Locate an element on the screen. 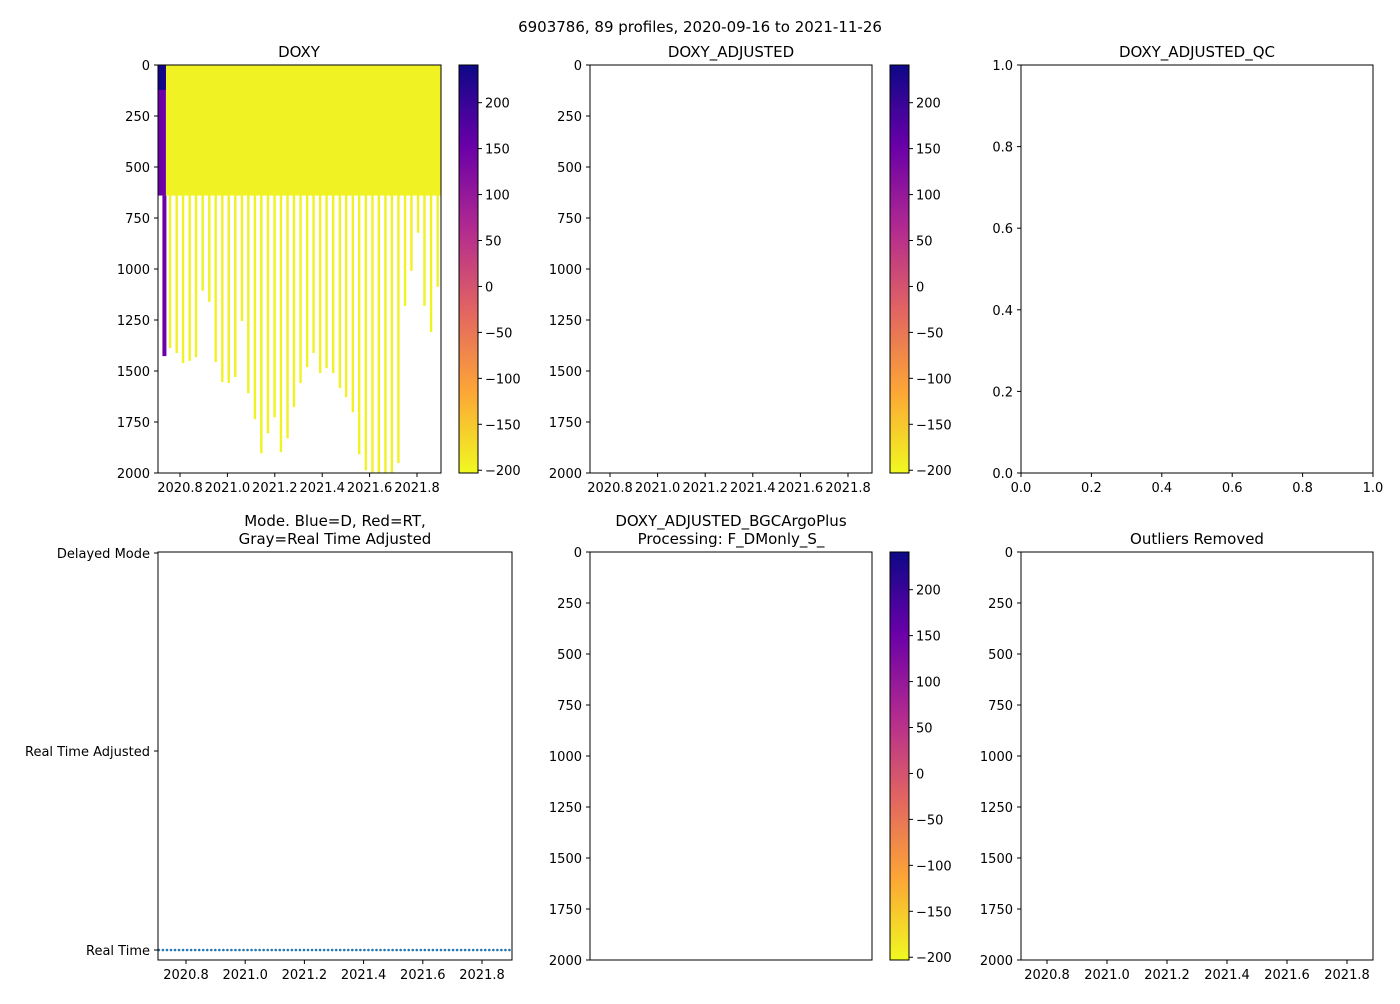 This screenshot has width=1400, height=1004. y-tick-label: 0.6 is located at coordinates (1002, 229).